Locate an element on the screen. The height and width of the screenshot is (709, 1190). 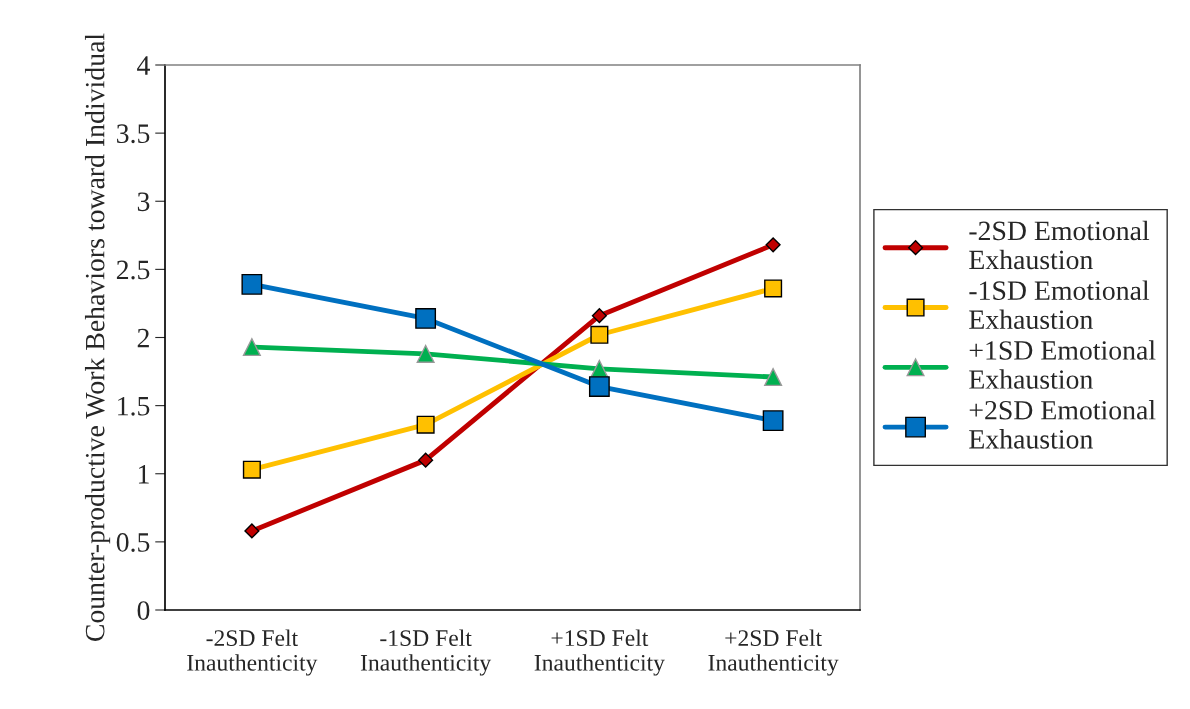
y-tick-label: 1 is located at coordinates (143, 474).